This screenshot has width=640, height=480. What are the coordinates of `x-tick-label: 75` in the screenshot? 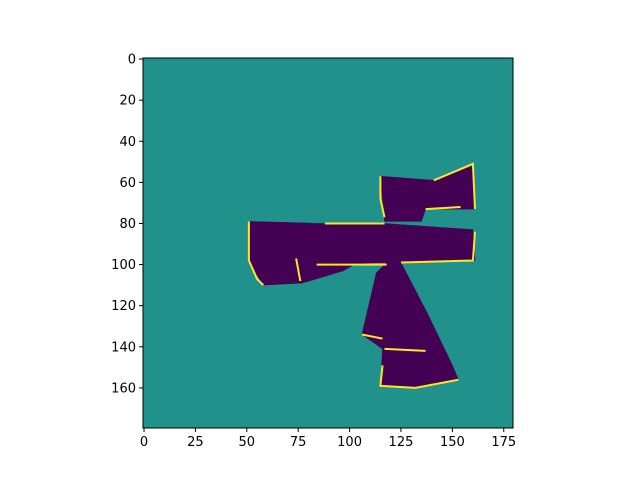 It's located at (298, 442).